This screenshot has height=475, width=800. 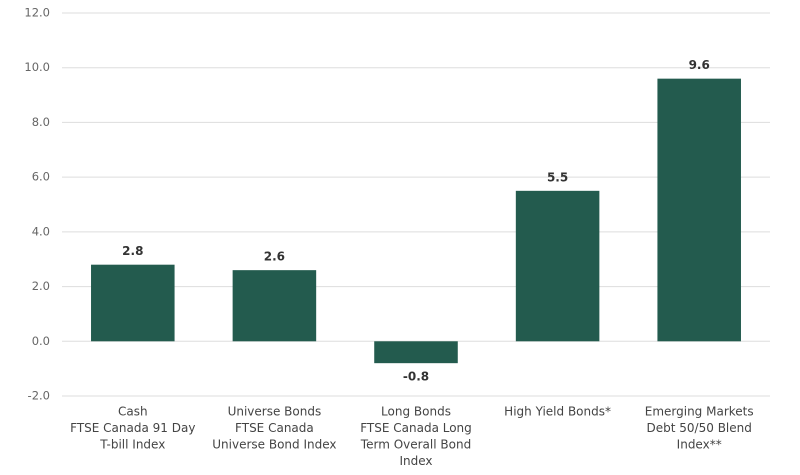 What do you see at coordinates (416, 412) in the screenshot?
I see `x-tick-label: Long Bonds` at bounding box center [416, 412].